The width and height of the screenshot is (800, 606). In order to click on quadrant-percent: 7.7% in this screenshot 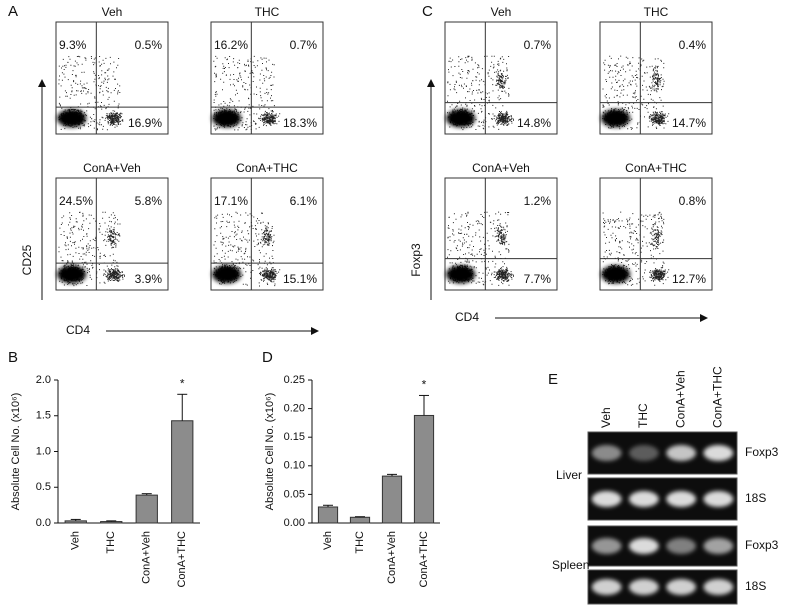, I will do `click(538, 279)`.